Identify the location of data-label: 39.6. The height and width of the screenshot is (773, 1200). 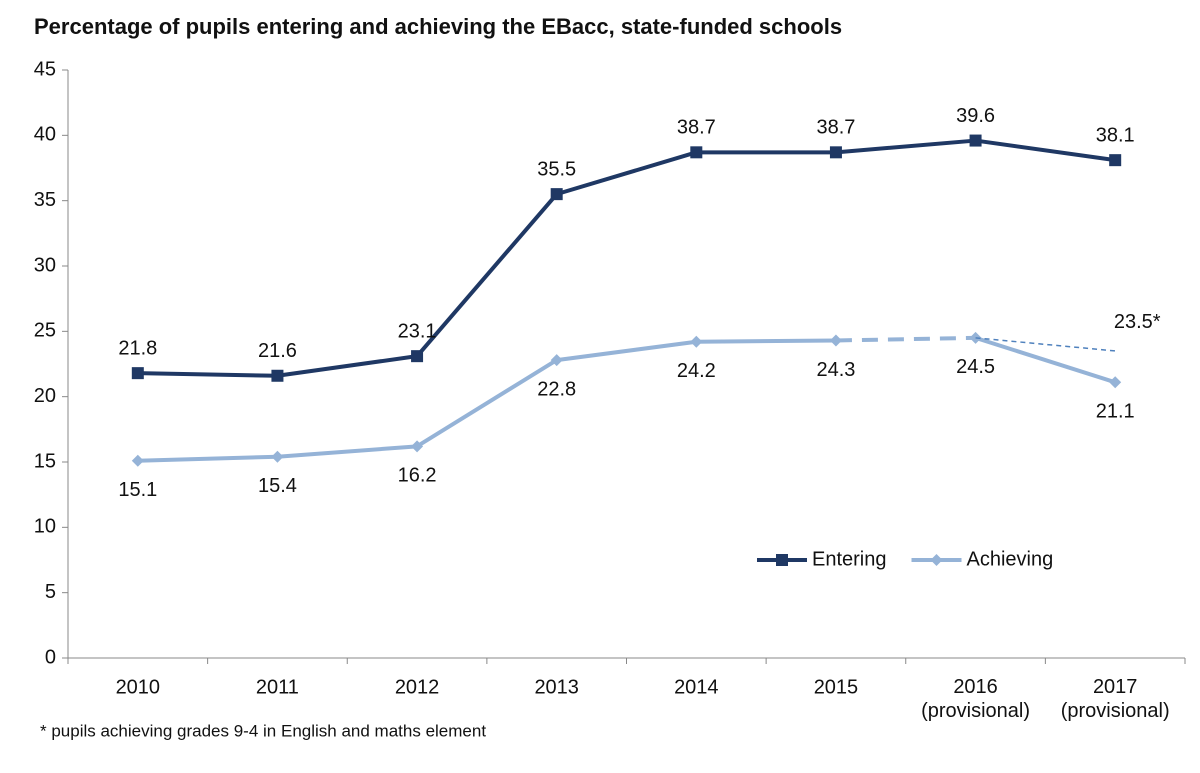
(975, 116).